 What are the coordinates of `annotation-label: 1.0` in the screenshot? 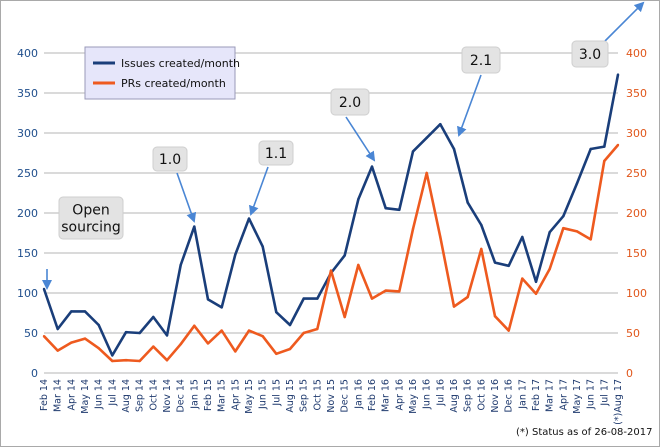 It's located at (170, 160).